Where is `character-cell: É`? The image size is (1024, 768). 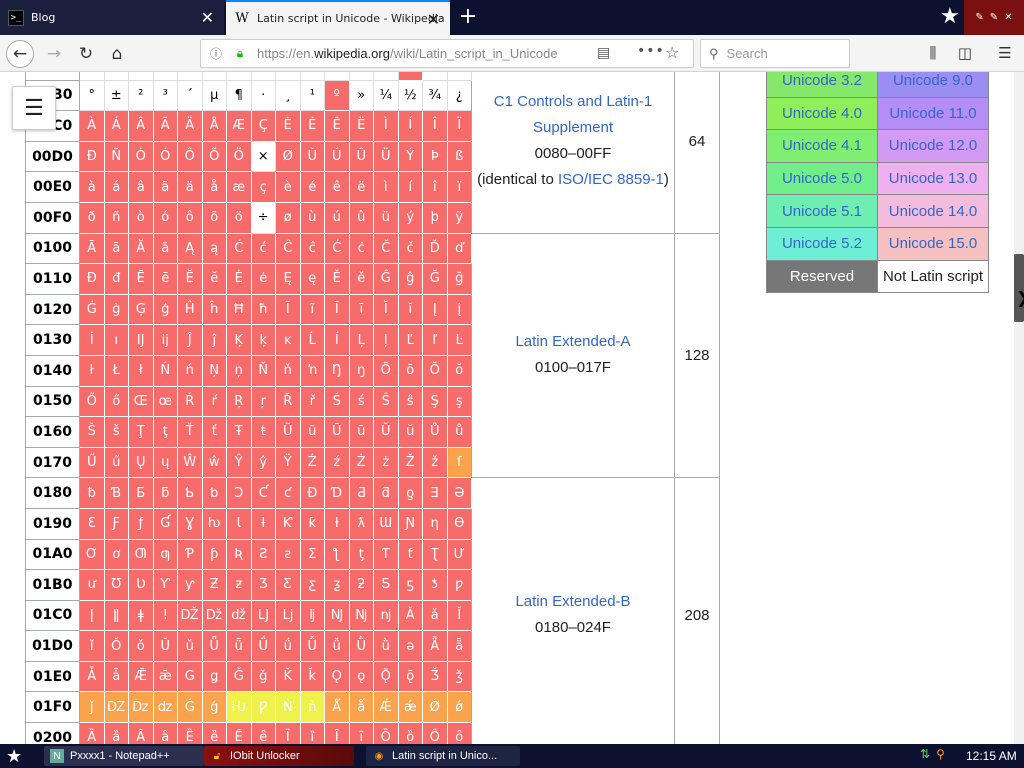 character-cell: É is located at coordinates (312, 126).